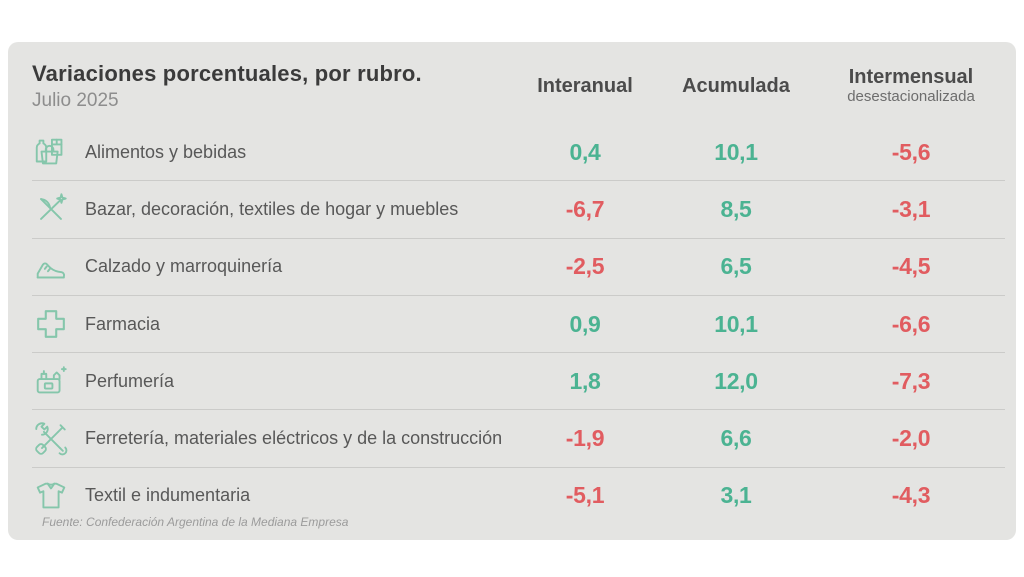  Describe the element at coordinates (51, 439) in the screenshot. I see `tools-icon` at that location.